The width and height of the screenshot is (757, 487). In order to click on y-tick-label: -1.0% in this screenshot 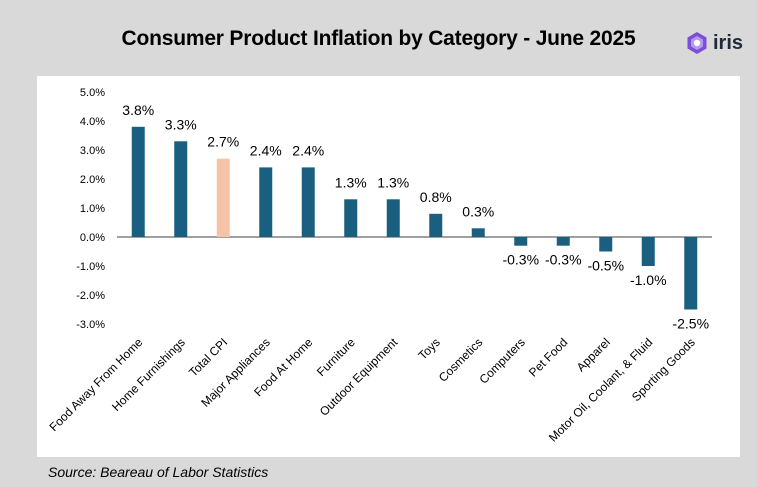, I will do `click(90, 267)`.